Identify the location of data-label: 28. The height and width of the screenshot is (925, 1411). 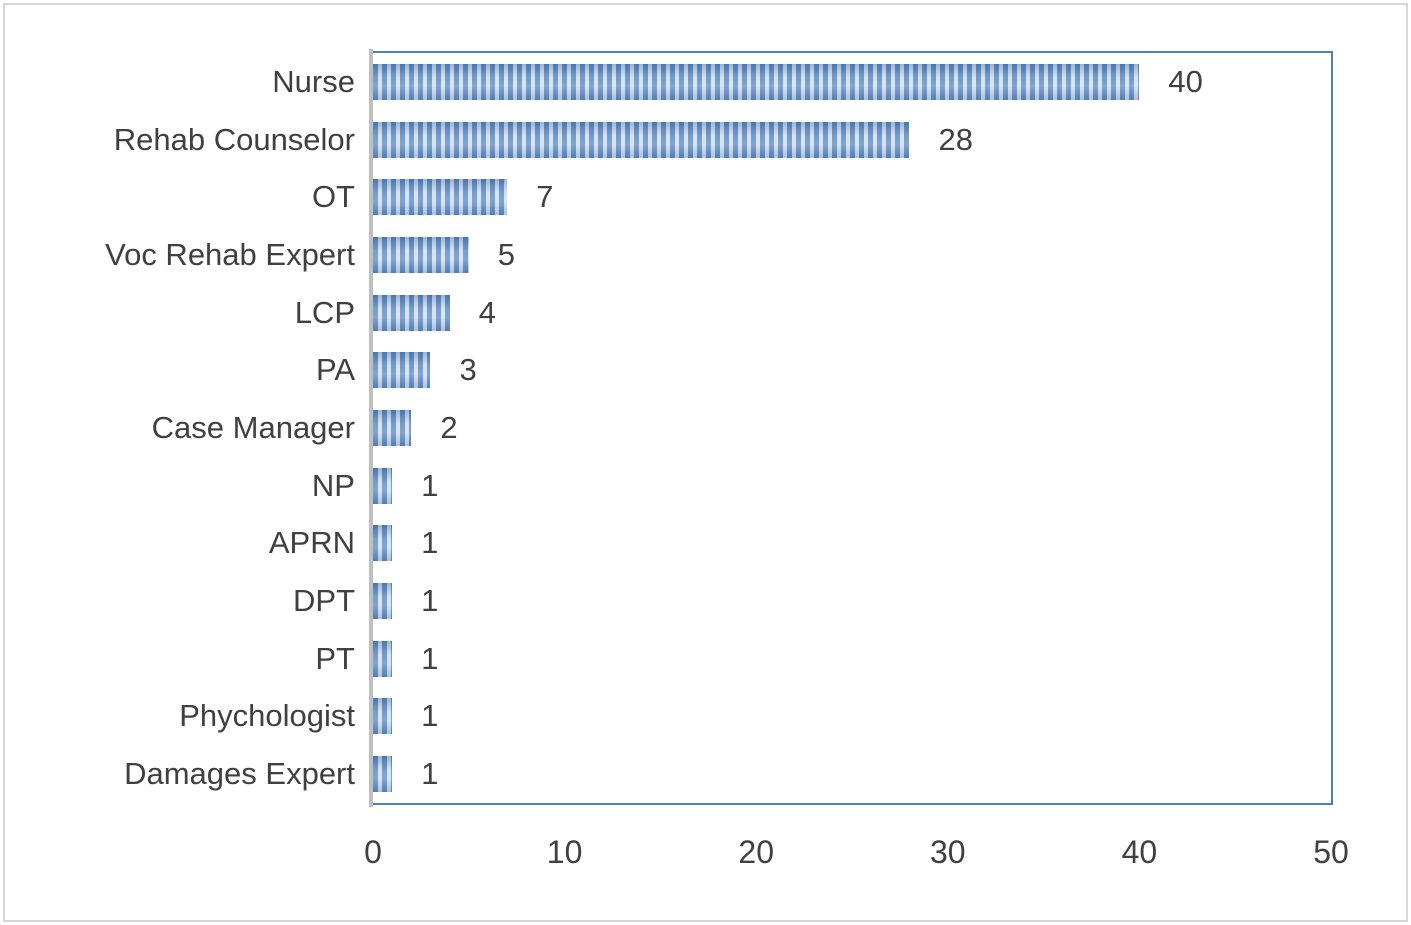
(955, 139).